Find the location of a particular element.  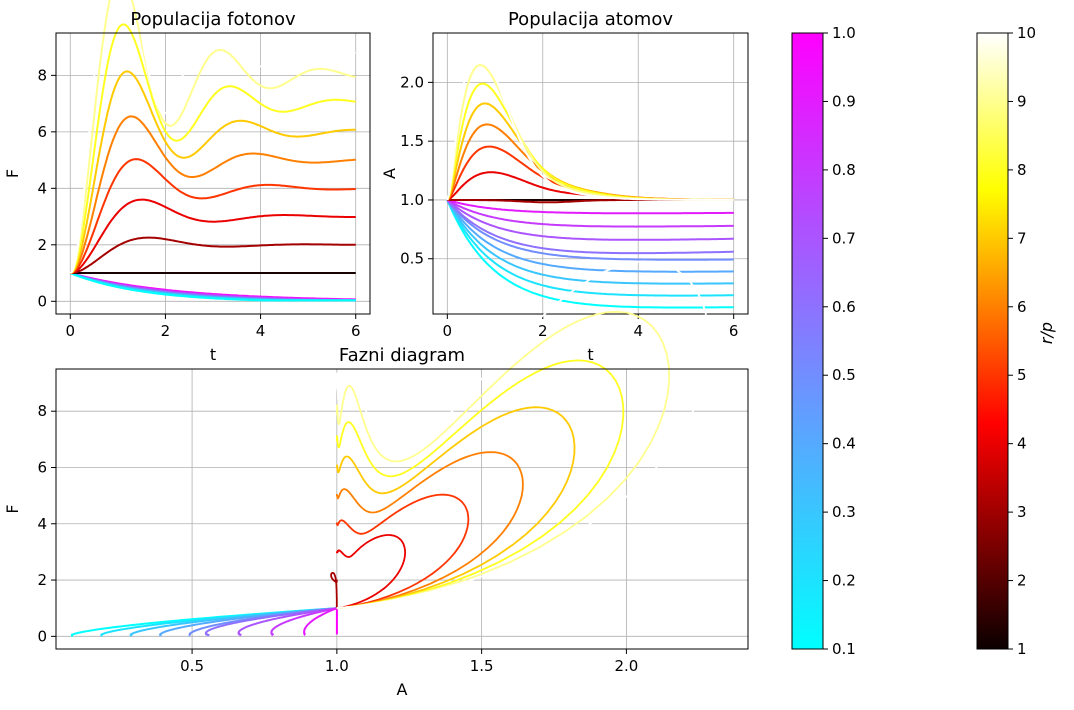

phase-title: Fazni diagram is located at coordinates (402, 355).